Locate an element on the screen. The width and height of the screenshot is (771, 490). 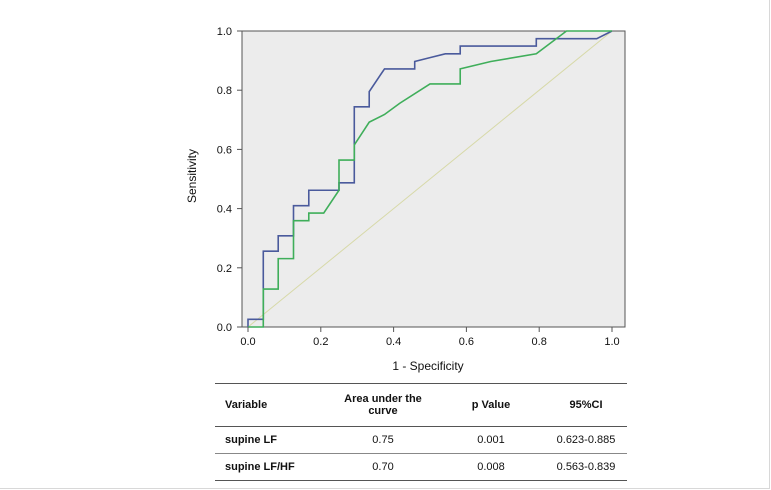
row-variable: supine LF is located at coordinates (272, 440).